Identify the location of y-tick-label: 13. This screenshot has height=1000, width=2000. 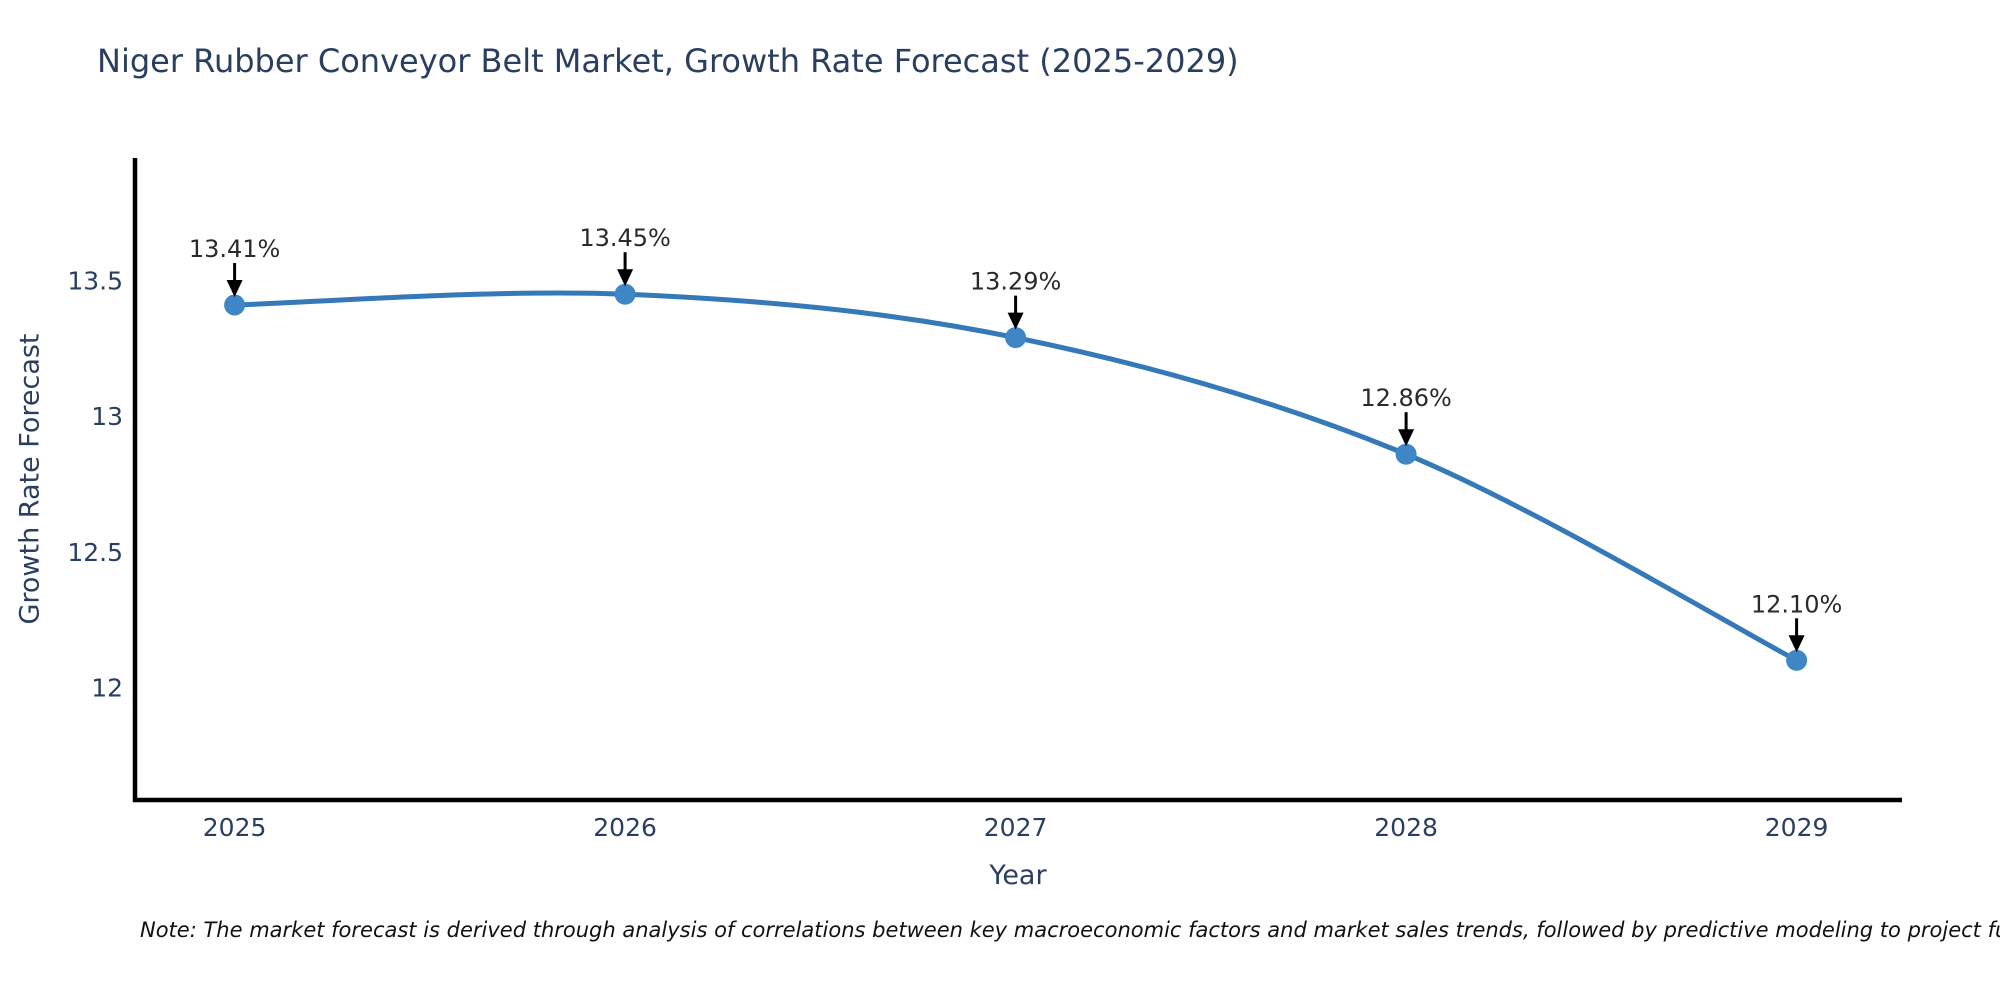
(107, 416).